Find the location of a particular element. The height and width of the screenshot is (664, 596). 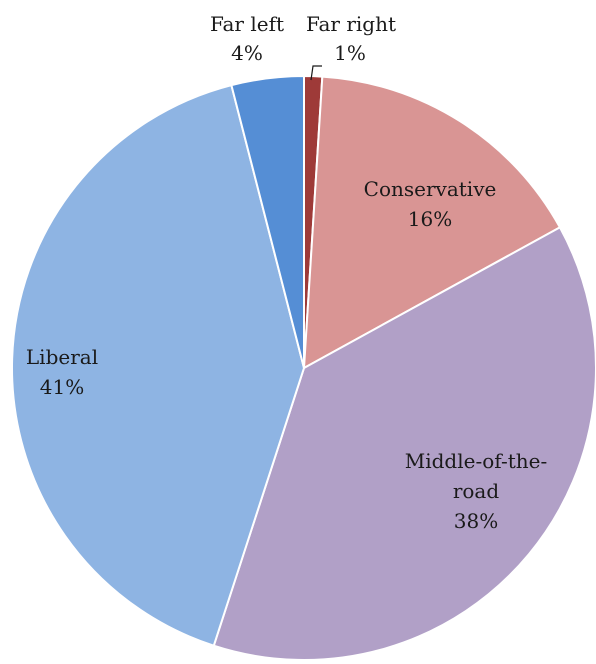

far-right-leader-line is located at coordinates (316, 73).